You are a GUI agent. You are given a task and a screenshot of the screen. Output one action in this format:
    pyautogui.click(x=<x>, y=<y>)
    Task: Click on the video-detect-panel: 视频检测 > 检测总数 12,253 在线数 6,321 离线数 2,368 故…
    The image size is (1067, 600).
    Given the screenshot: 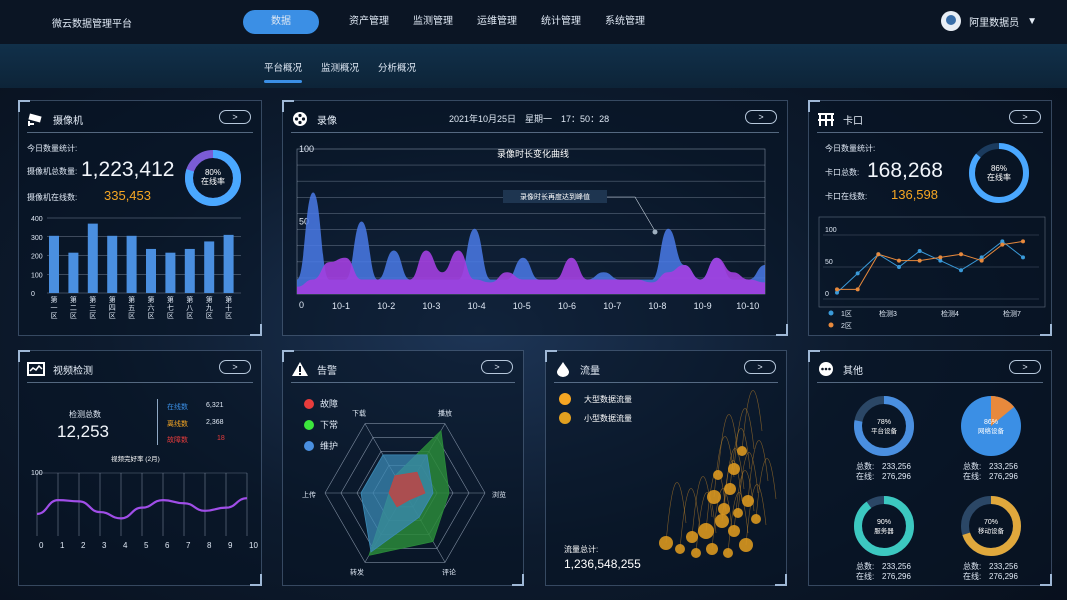 What is the action you would take?
    pyautogui.click(x=140, y=468)
    